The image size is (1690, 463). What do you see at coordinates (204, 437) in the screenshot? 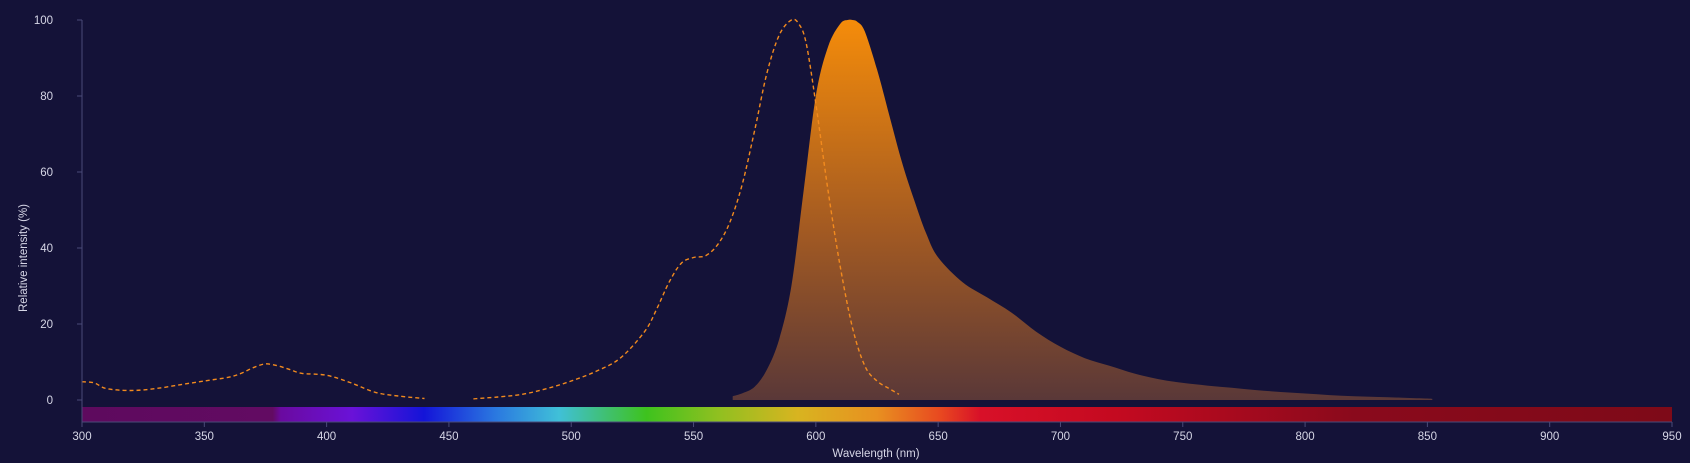
I see `x-tick-label: 350` at bounding box center [204, 437].